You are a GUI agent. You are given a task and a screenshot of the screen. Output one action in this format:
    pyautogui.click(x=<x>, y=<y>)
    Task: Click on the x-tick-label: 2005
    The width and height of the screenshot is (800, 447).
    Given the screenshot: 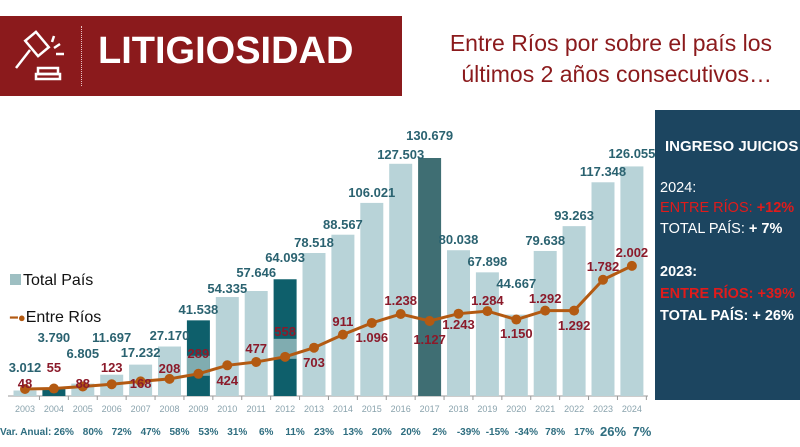 What is the action you would take?
    pyautogui.click(x=83, y=409)
    